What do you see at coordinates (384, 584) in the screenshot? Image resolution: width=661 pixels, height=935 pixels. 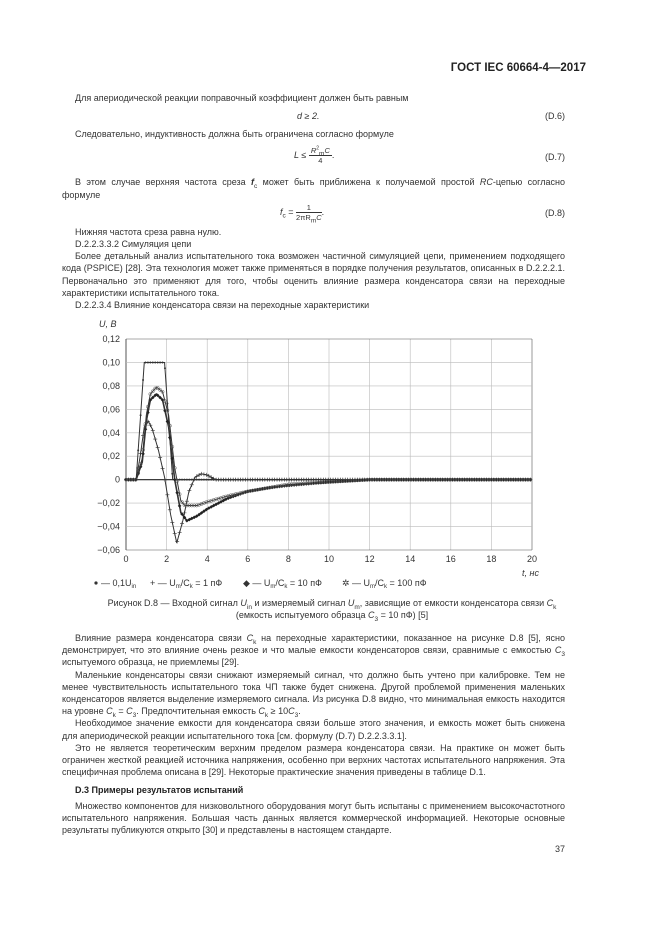 I see `legend-item-3: ✲ — Um/Ck = 100 пФ` at bounding box center [384, 584].